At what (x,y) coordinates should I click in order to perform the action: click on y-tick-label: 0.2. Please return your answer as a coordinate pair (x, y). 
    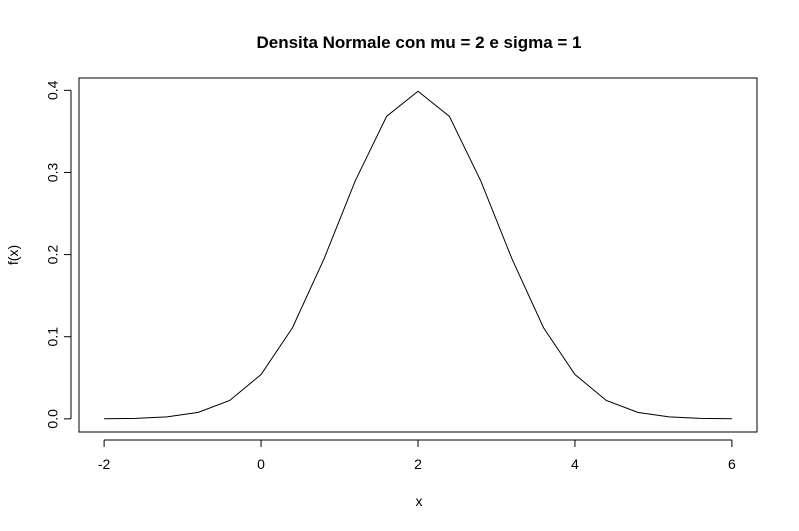
    Looking at the image, I should click on (53, 255).